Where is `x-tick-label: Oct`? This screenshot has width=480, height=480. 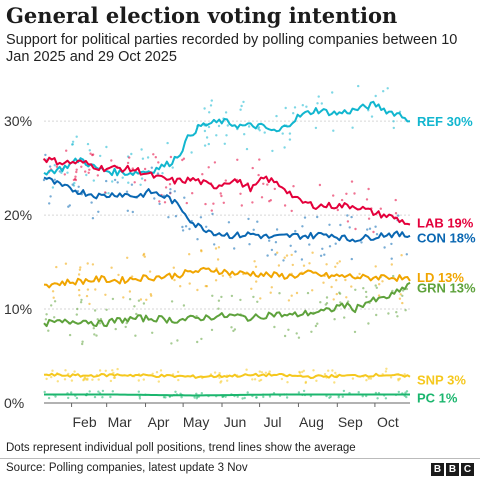
x-tick-label: Oct is located at coordinates (388, 422).